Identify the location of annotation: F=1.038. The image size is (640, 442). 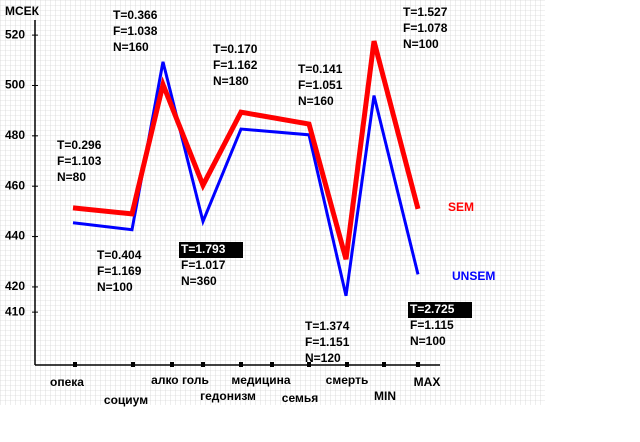
(135, 31).